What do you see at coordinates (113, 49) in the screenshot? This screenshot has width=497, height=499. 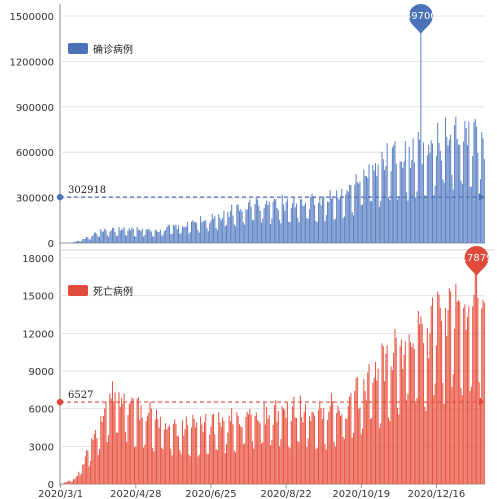 I see `legend-label: 确诊病例` at bounding box center [113, 49].